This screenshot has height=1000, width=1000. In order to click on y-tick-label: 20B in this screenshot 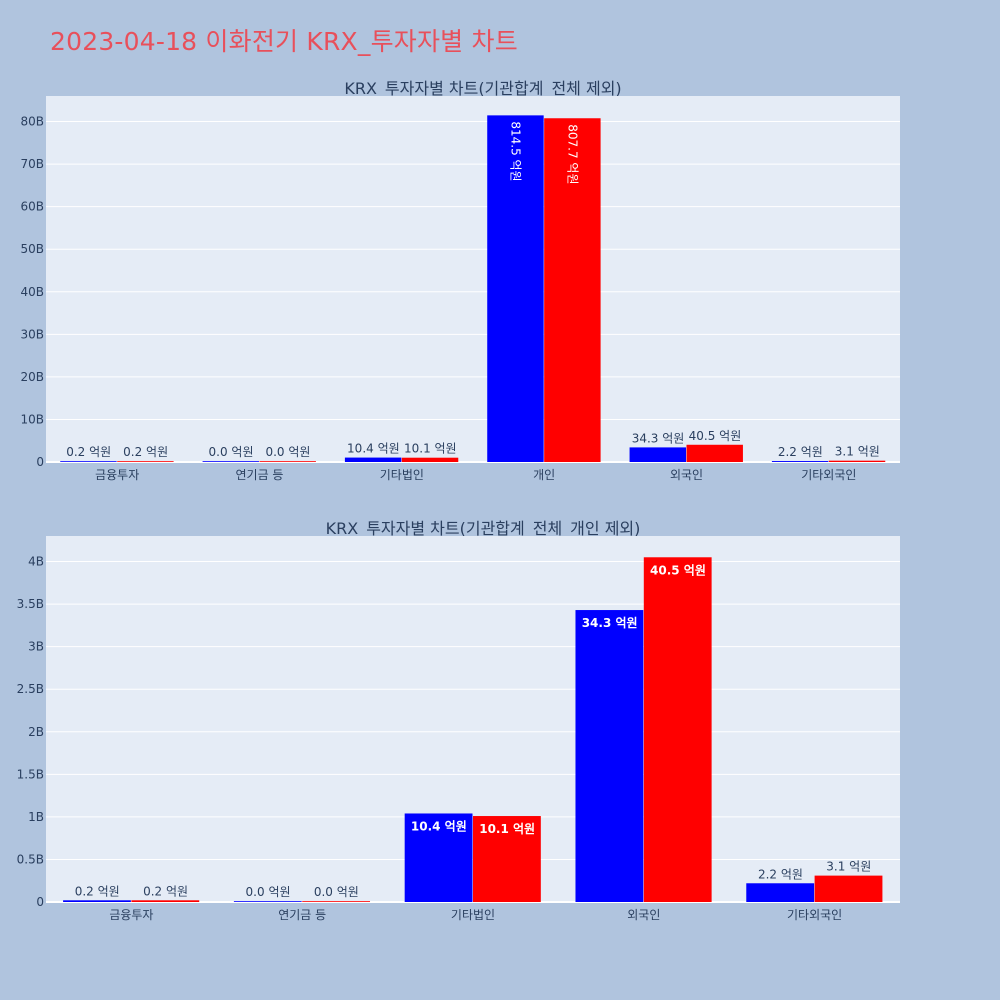, I will do `click(32, 377)`.